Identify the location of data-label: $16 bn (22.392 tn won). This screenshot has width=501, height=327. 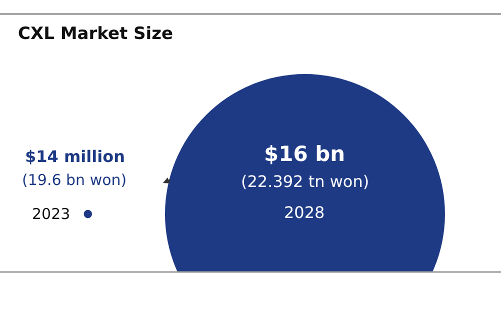
(305, 166).